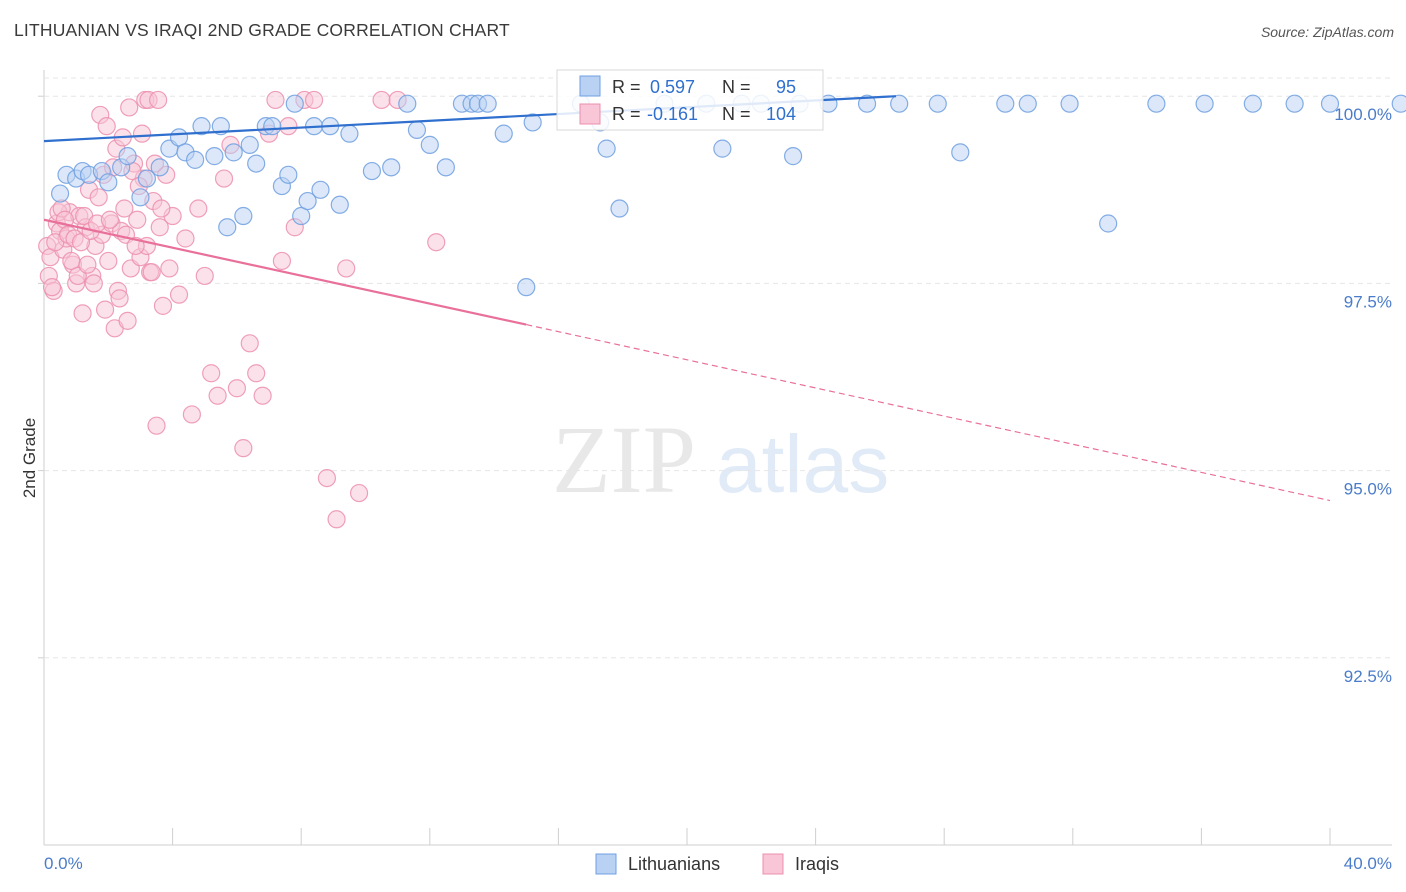  What do you see at coordinates (802, 464) in the screenshot?
I see `watermark-atlas: atlas` at bounding box center [802, 464].